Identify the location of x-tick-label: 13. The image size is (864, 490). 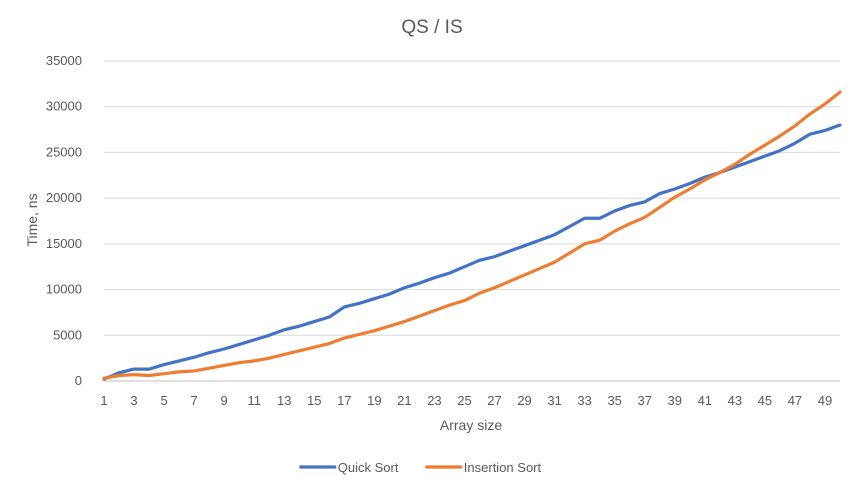
(284, 400).